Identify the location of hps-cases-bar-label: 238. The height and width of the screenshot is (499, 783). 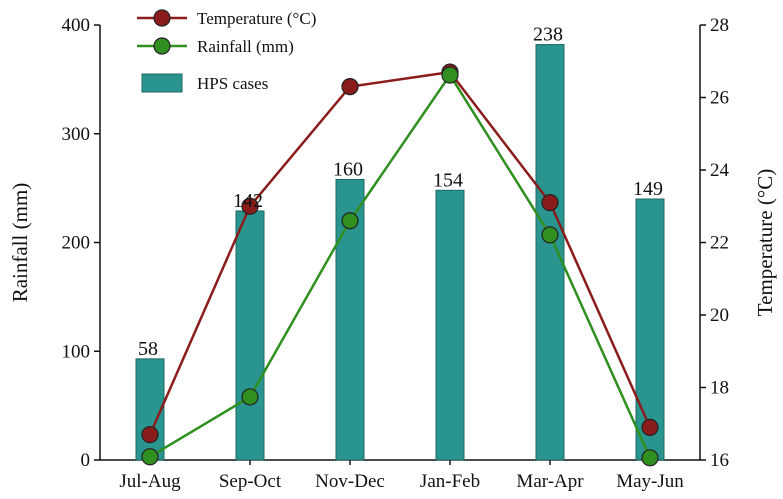
(548, 35).